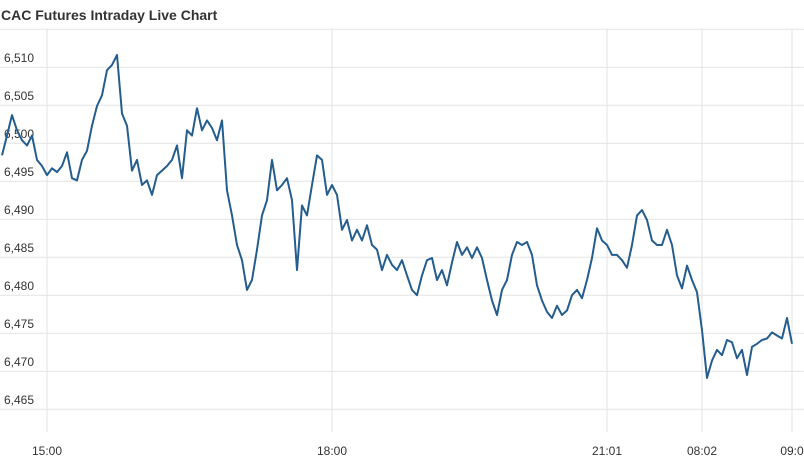 The height and width of the screenshot is (462, 804). I want to click on y-tick-label: 6,510, so click(19, 58).